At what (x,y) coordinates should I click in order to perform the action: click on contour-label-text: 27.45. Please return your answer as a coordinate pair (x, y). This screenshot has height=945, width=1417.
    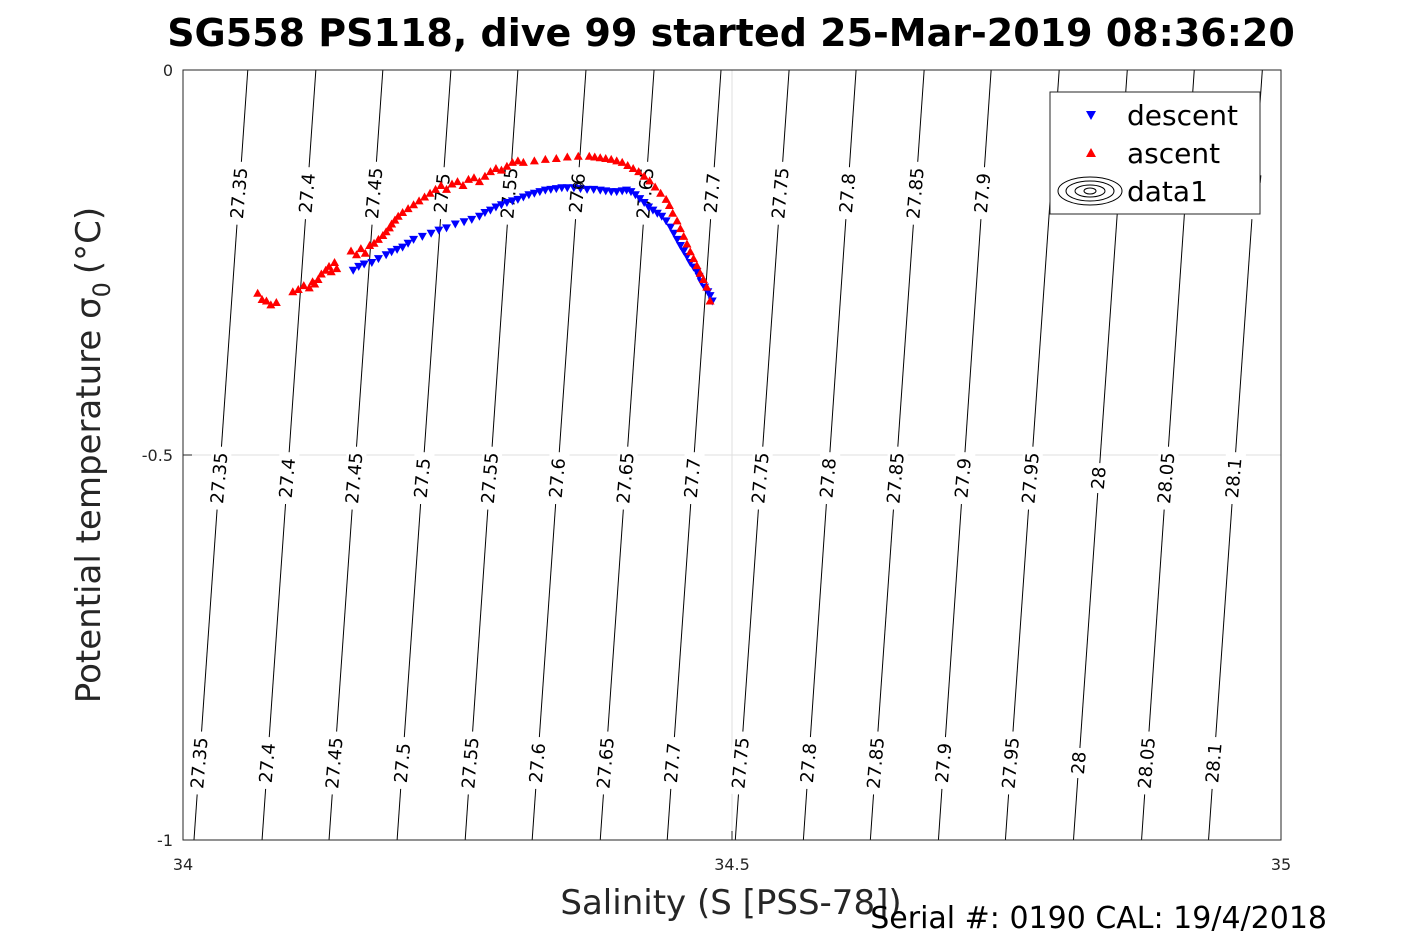
    Looking at the image, I should click on (334, 762).